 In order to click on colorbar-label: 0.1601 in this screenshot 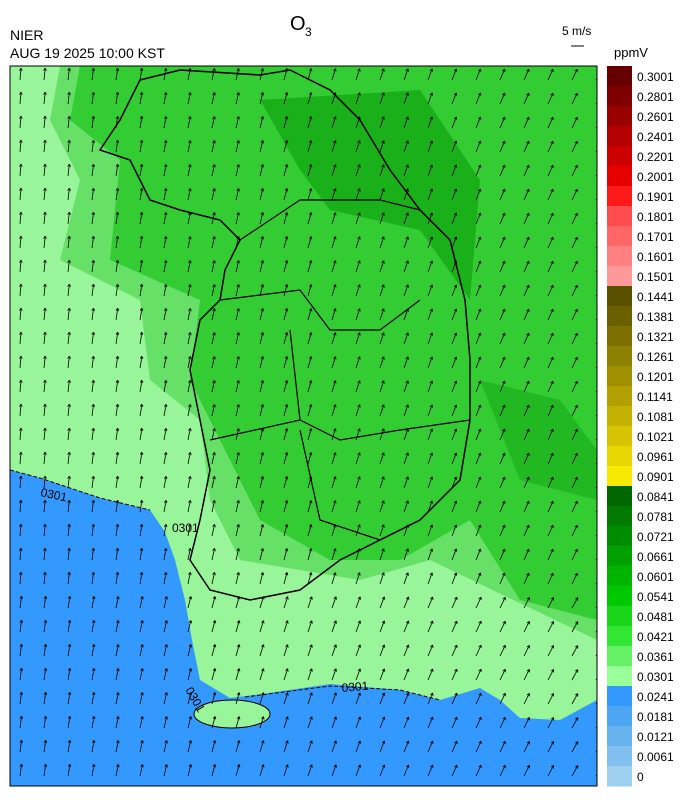, I will do `click(655, 257)`.